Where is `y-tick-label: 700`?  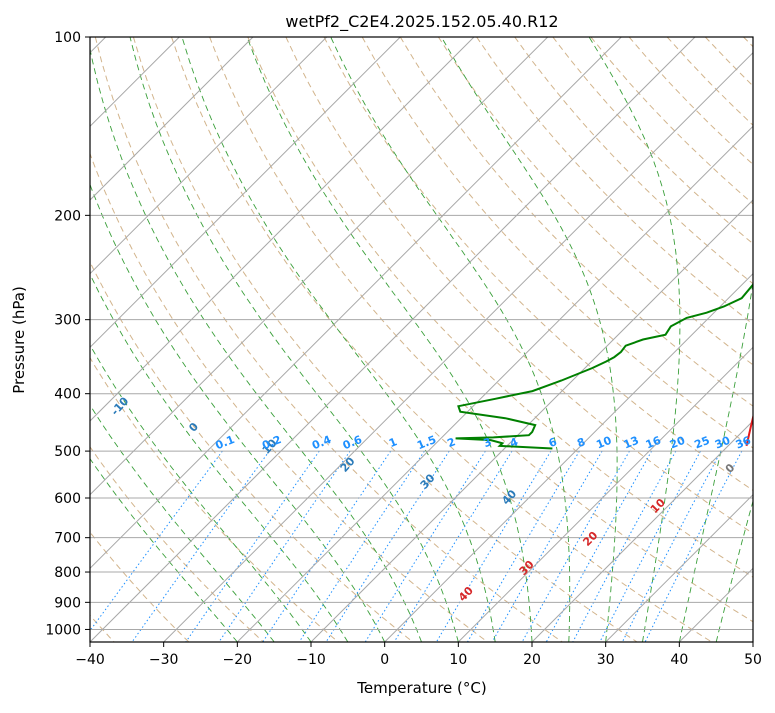 y-tick-label: 700 is located at coordinates (67, 539).